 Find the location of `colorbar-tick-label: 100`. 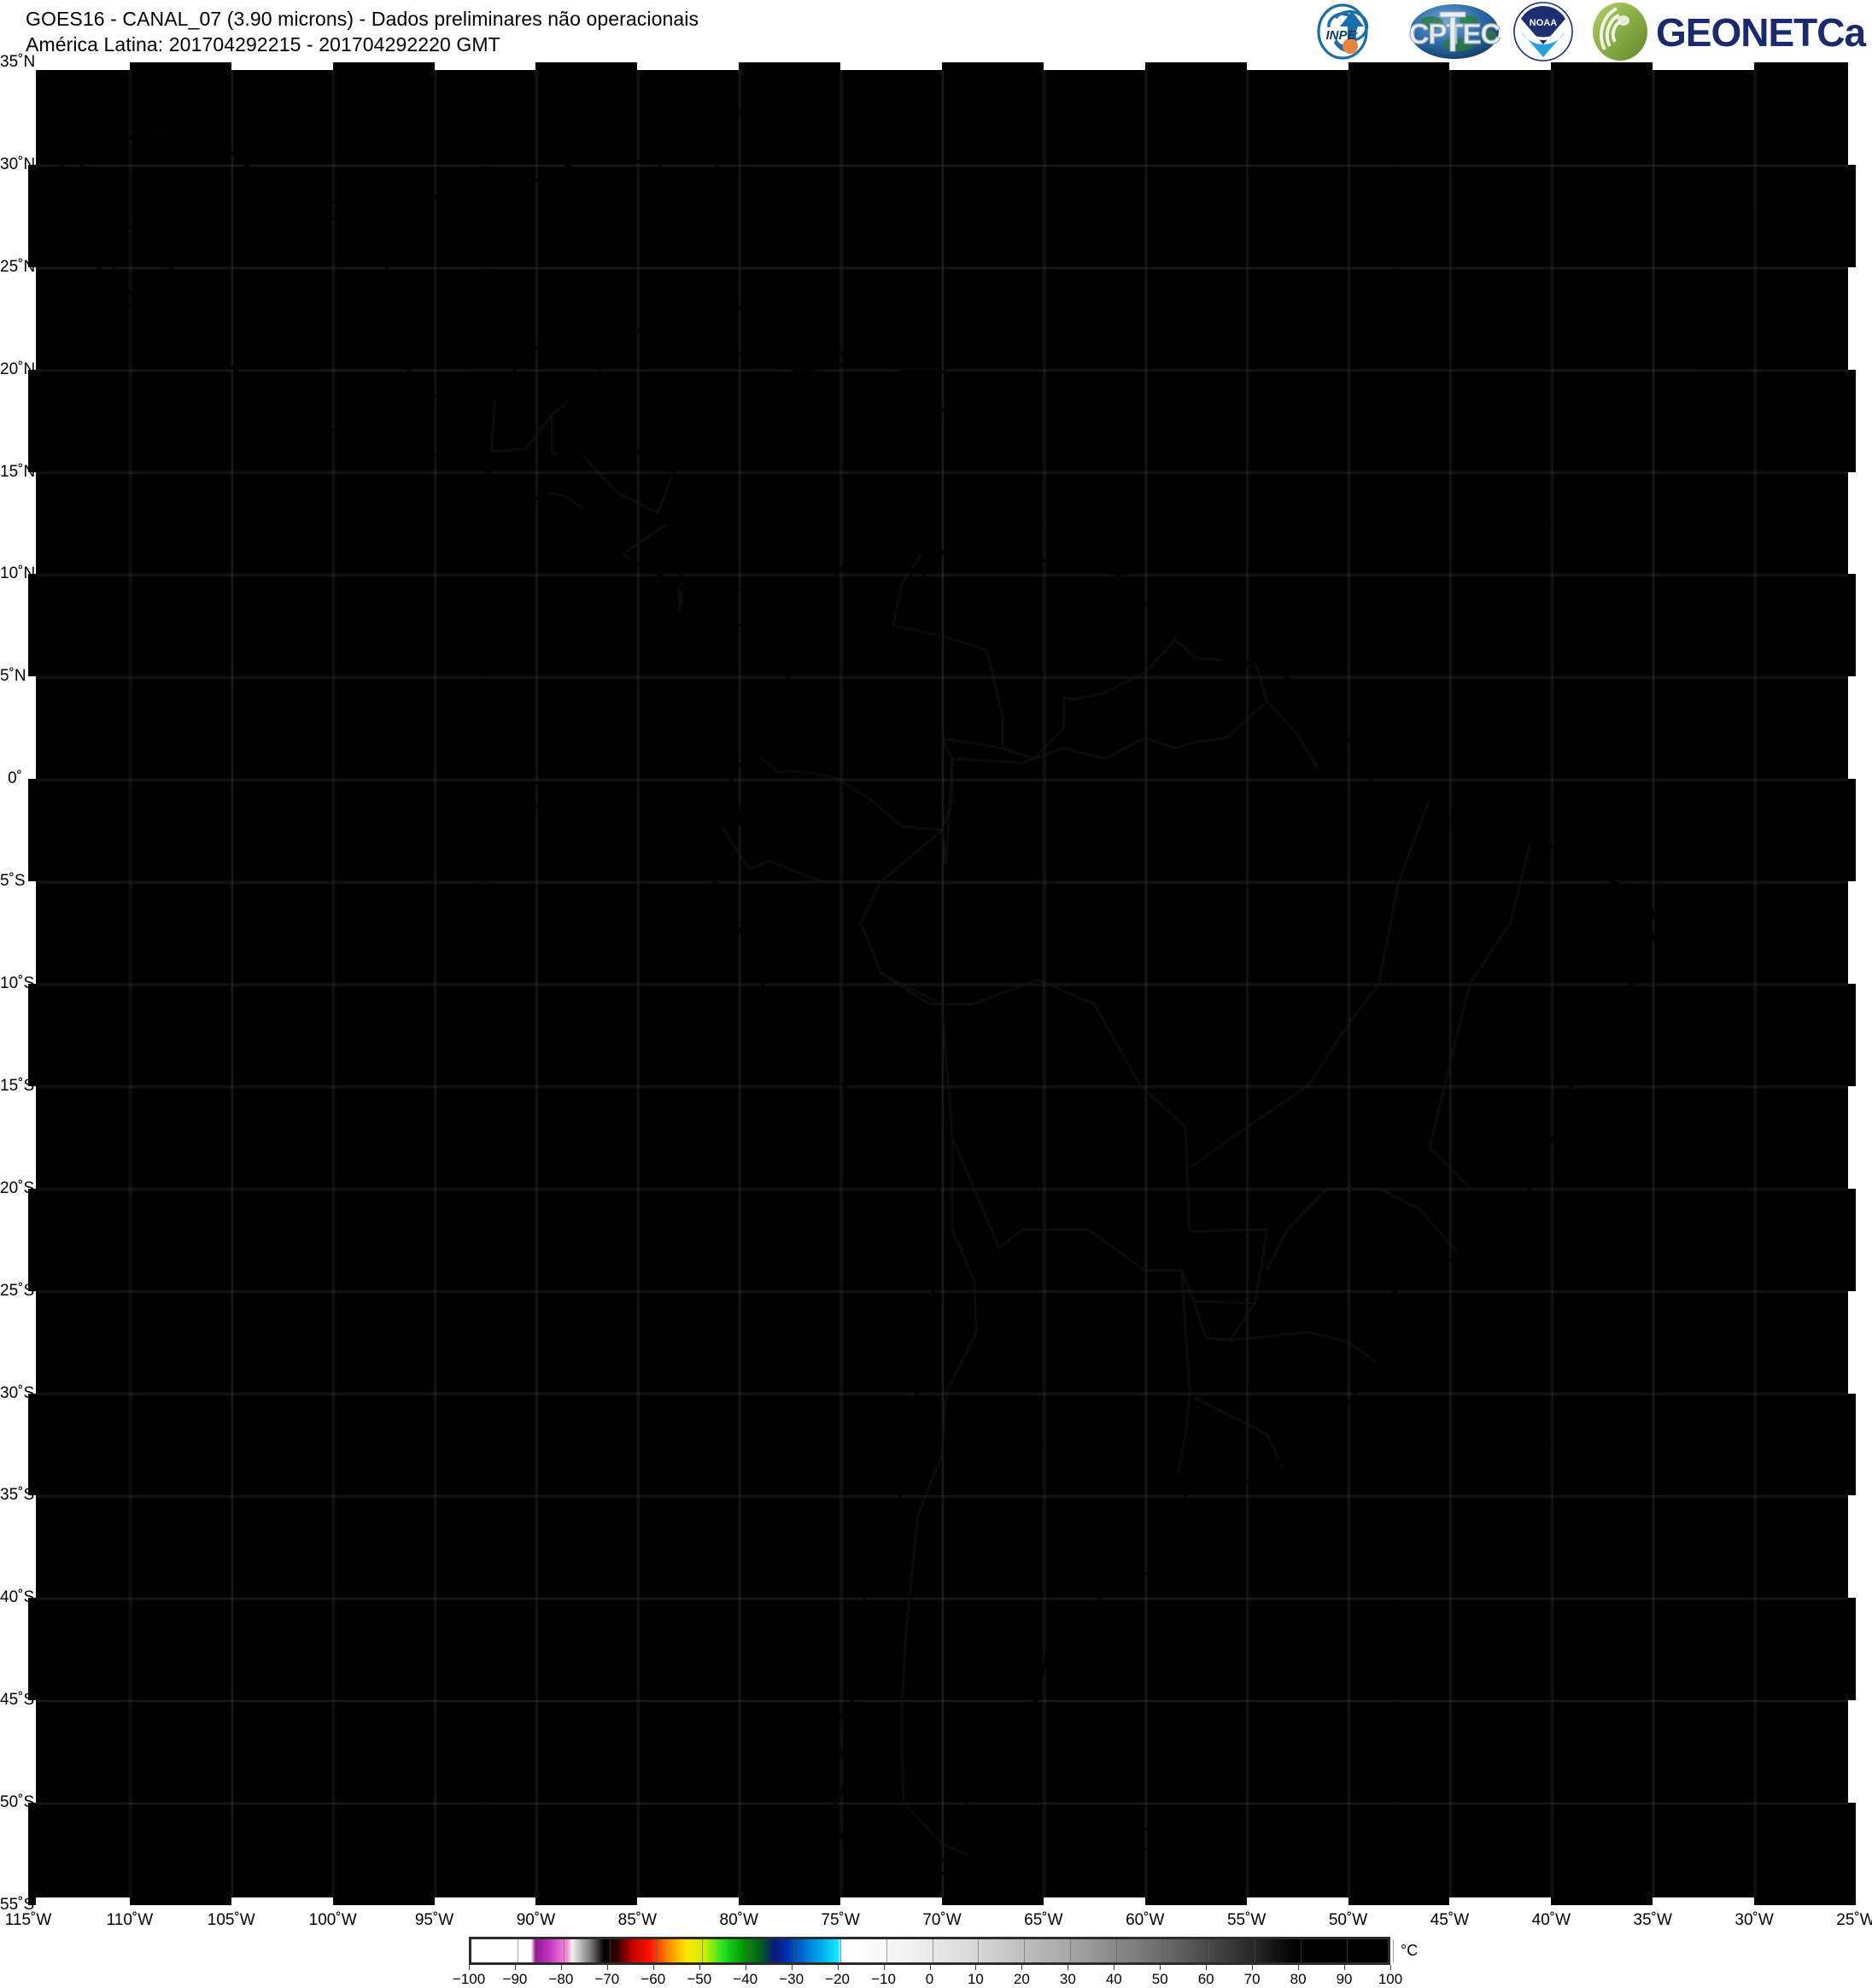

colorbar-tick-label: 100 is located at coordinates (1390, 1979).